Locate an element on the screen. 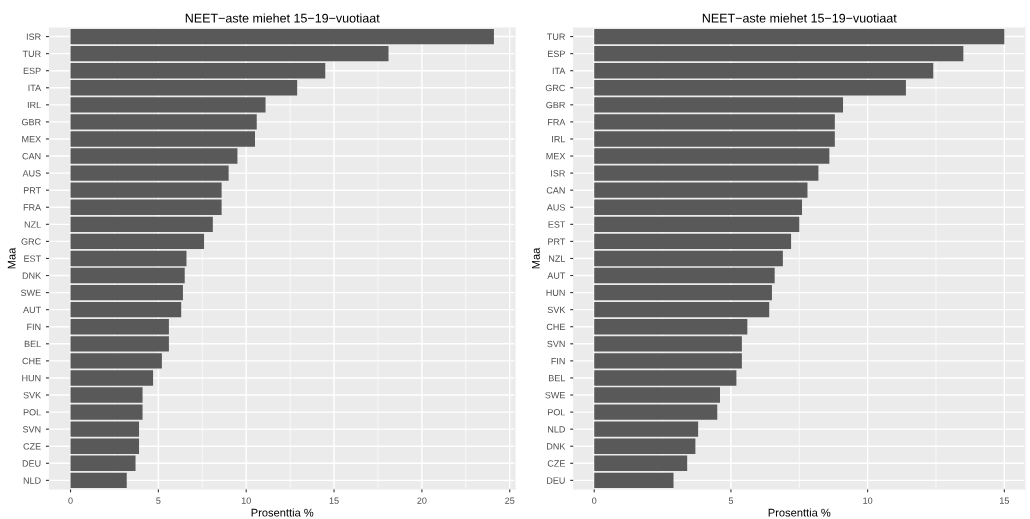 This screenshot has width=1030, height=519. y-tick-label: SWE is located at coordinates (30, 292).